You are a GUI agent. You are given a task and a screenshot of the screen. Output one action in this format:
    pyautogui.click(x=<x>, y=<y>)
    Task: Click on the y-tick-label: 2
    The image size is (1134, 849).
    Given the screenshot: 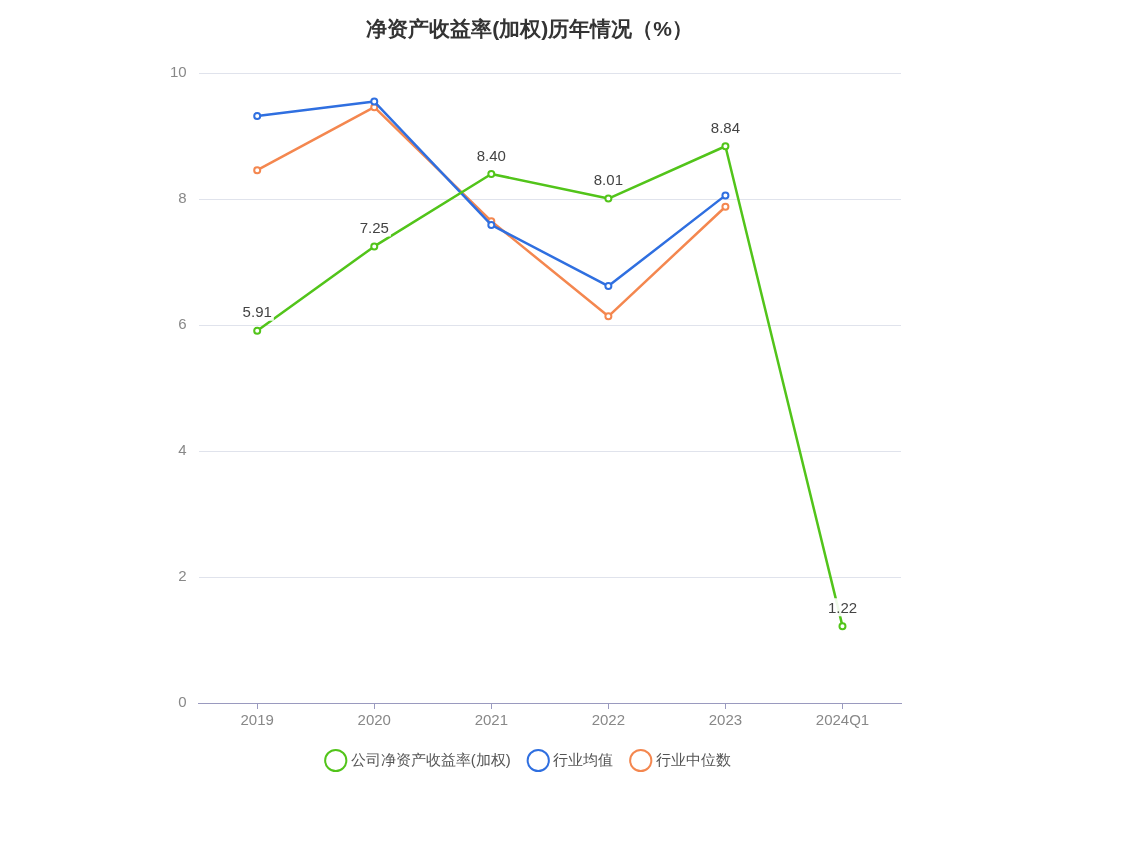 What is the action you would take?
    pyautogui.click(x=182, y=576)
    